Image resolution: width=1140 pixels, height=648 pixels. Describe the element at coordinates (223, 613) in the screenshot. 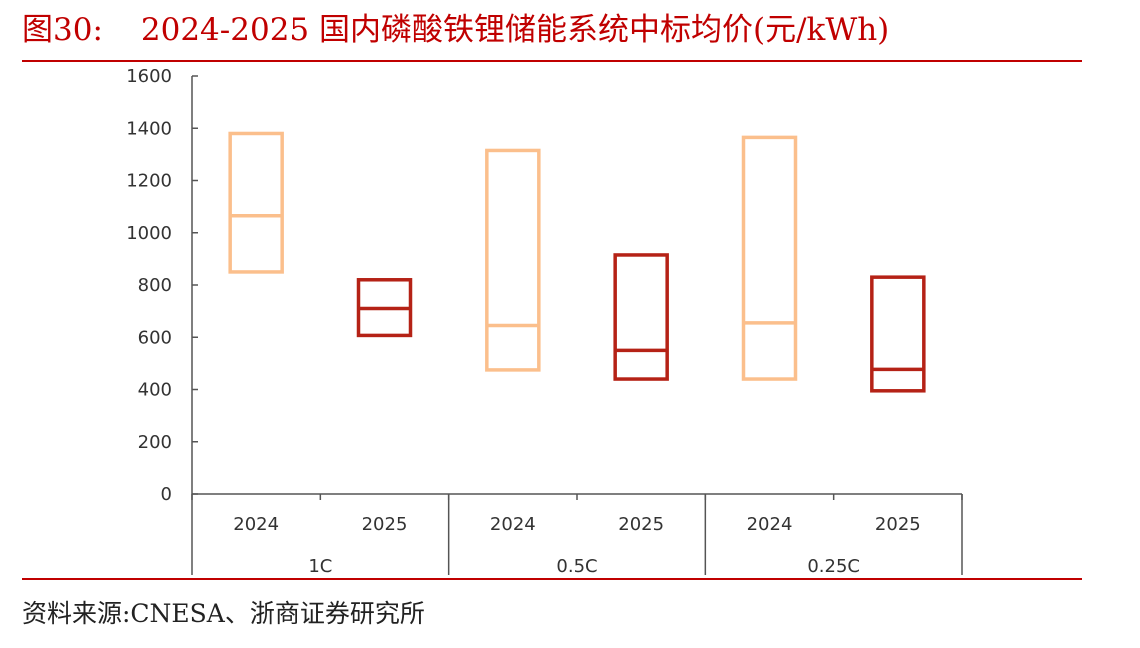

I see `source-note: 资料来源:CNESA、浙商证券研究所` at that location.